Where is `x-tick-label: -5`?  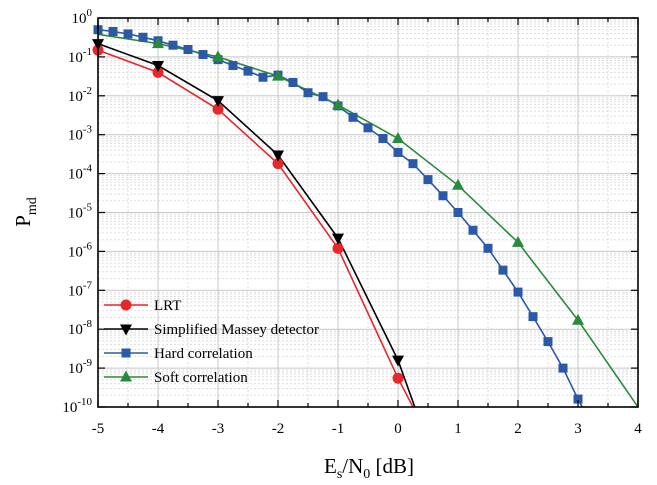
x-tick-label: -5 is located at coordinates (98, 429).